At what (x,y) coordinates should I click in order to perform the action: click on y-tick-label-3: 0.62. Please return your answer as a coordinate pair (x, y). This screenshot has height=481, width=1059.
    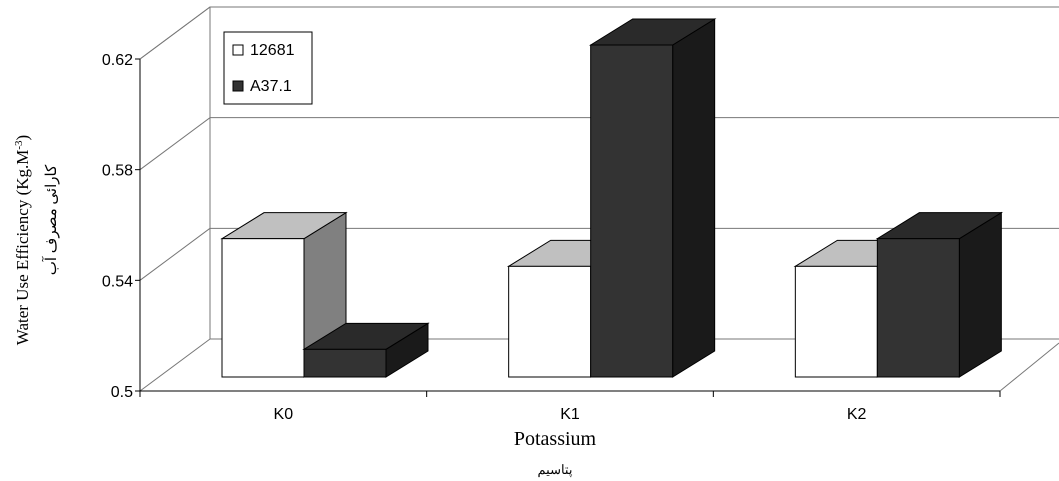
    Looking at the image, I should click on (117, 60).